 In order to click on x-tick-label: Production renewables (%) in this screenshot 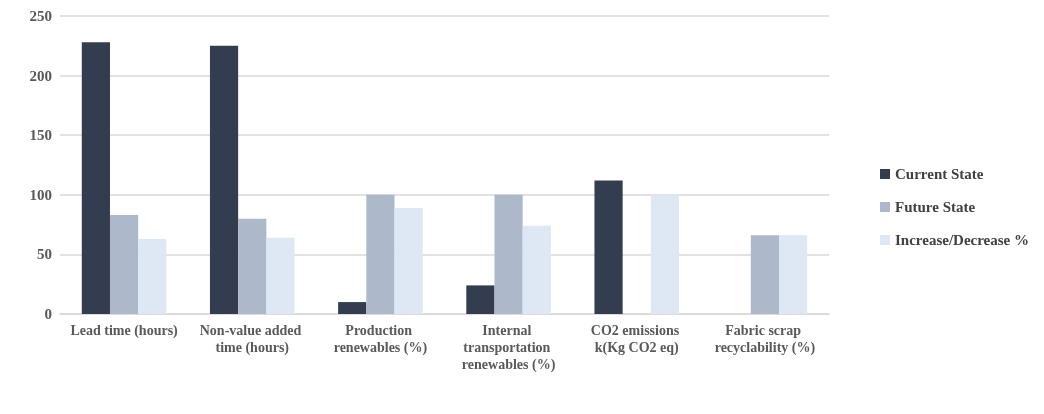, I will do `click(380, 339)`.